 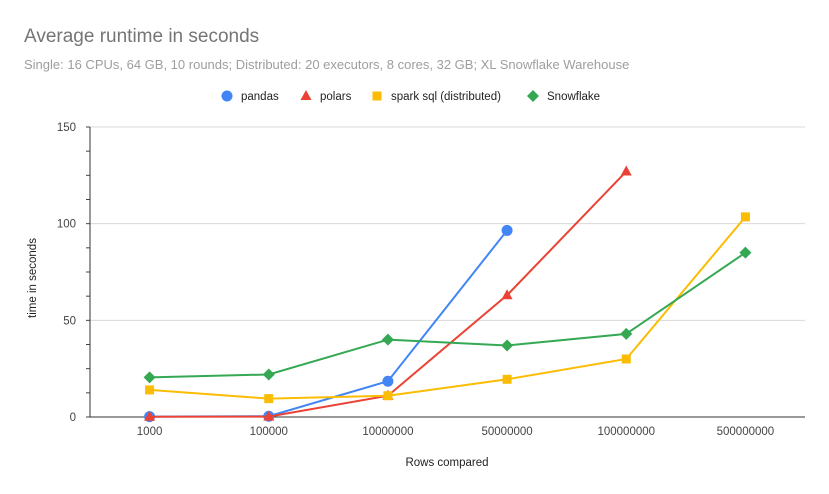 I want to click on legend-label: polars, so click(x=336, y=97).